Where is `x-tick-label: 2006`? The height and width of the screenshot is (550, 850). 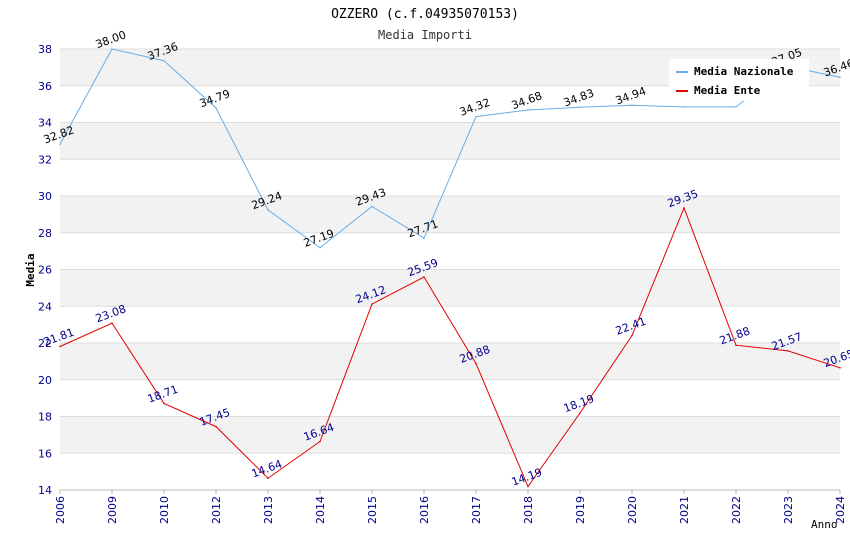
x-tick-label: 2006 is located at coordinates (60, 510).